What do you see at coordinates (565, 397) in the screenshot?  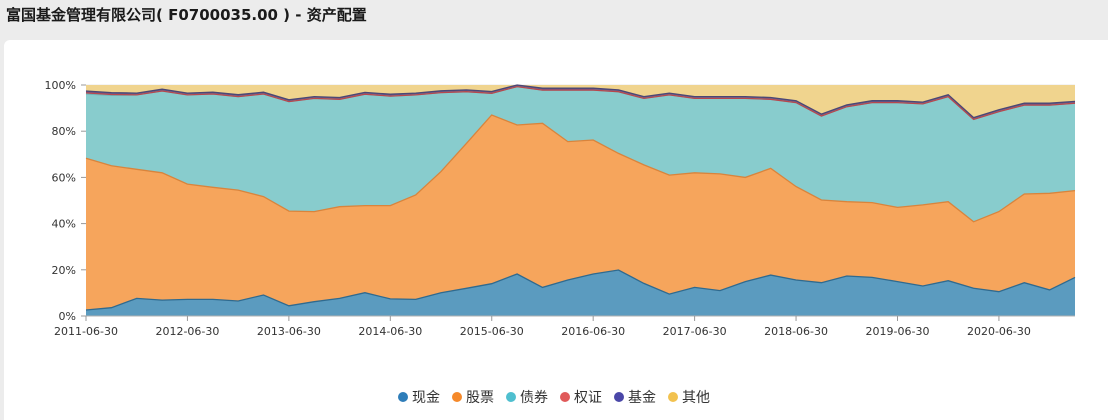 I see `warrant-dot-icon` at bounding box center [565, 397].